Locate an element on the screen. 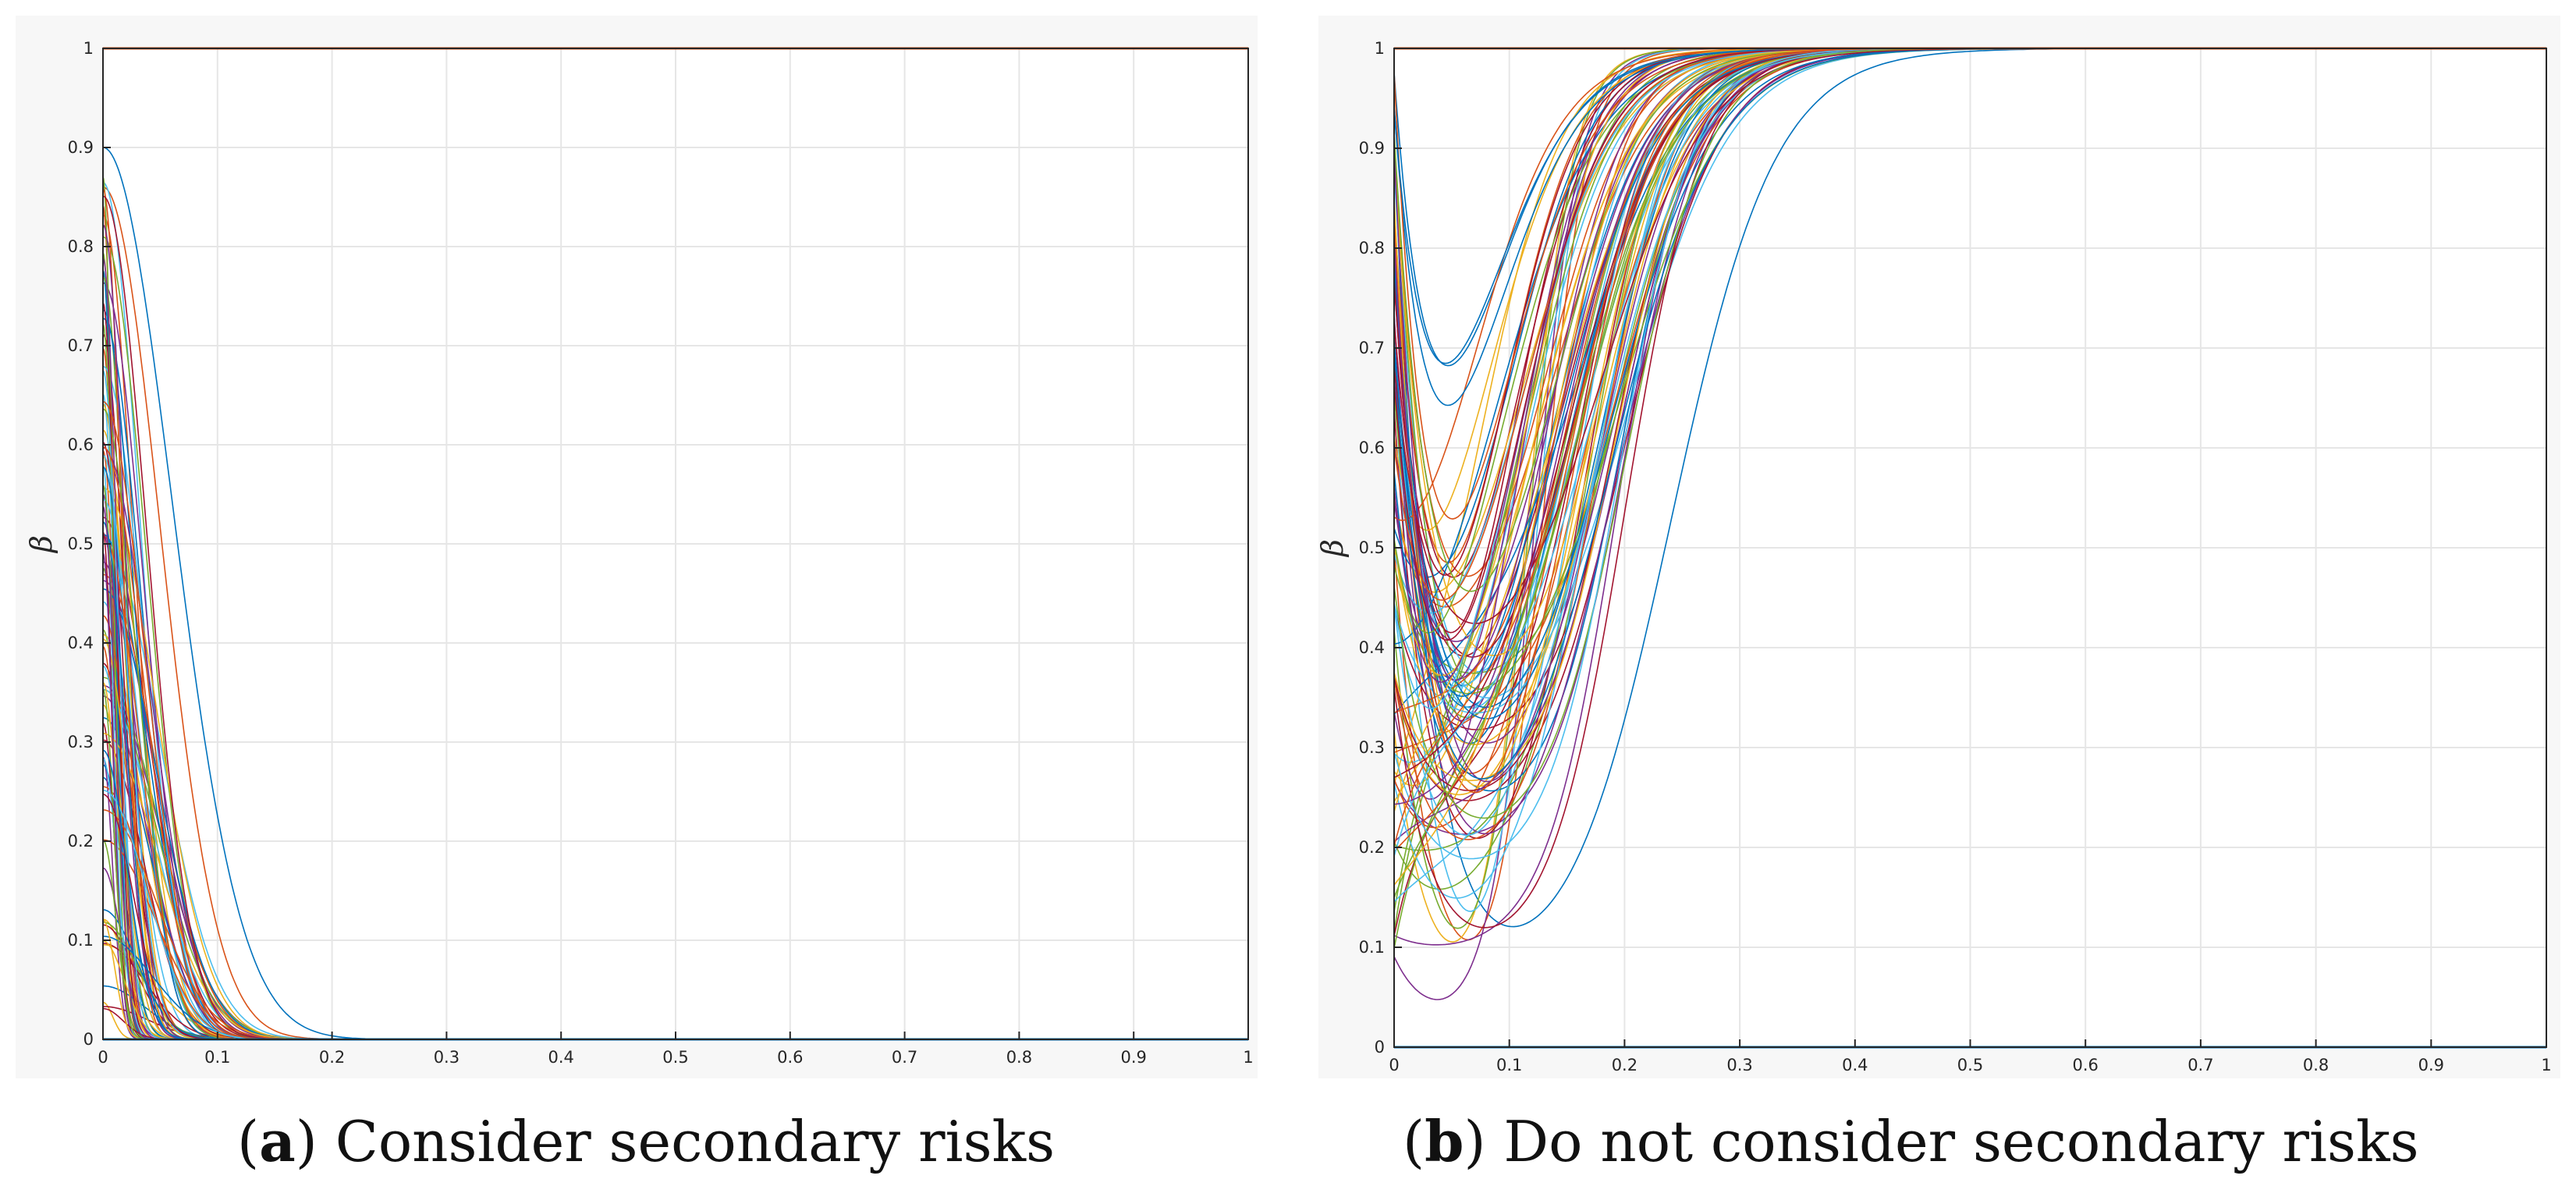 Image resolution: width=2576 pixels, height=1204 pixels. caption-a-label: a is located at coordinates (277, 1141).